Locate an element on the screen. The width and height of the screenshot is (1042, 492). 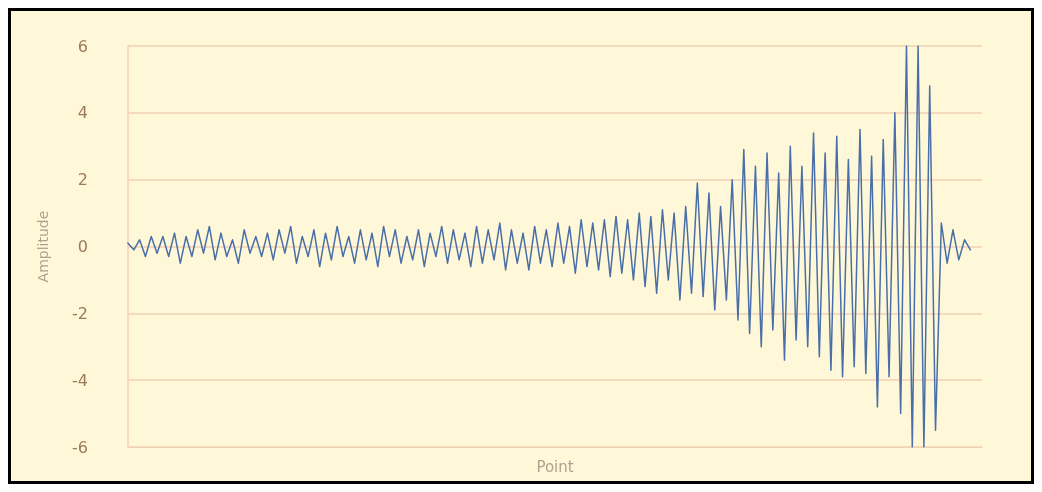
y-tick-label: -4 is located at coordinates (80, 380).